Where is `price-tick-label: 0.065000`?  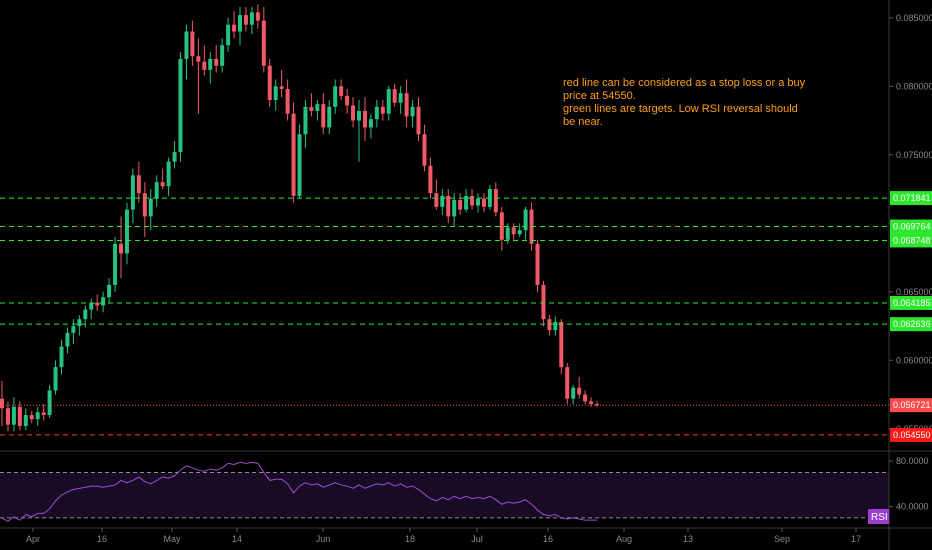
price-tick-label: 0.065000 is located at coordinates (914, 292).